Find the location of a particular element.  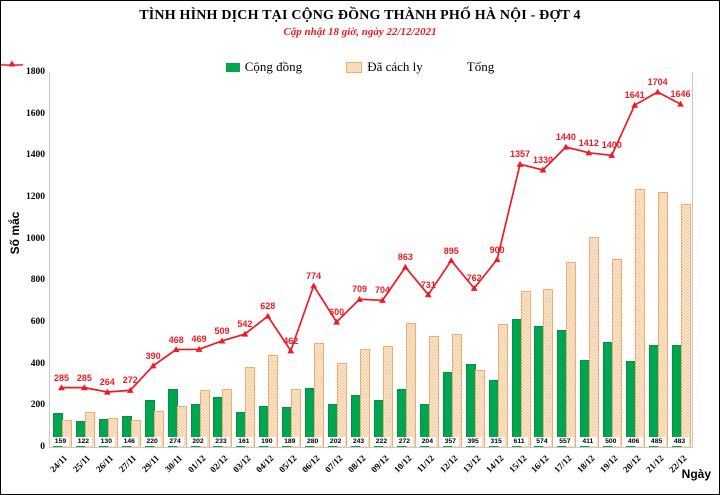

y-tick-label: 400 is located at coordinates (37, 363).